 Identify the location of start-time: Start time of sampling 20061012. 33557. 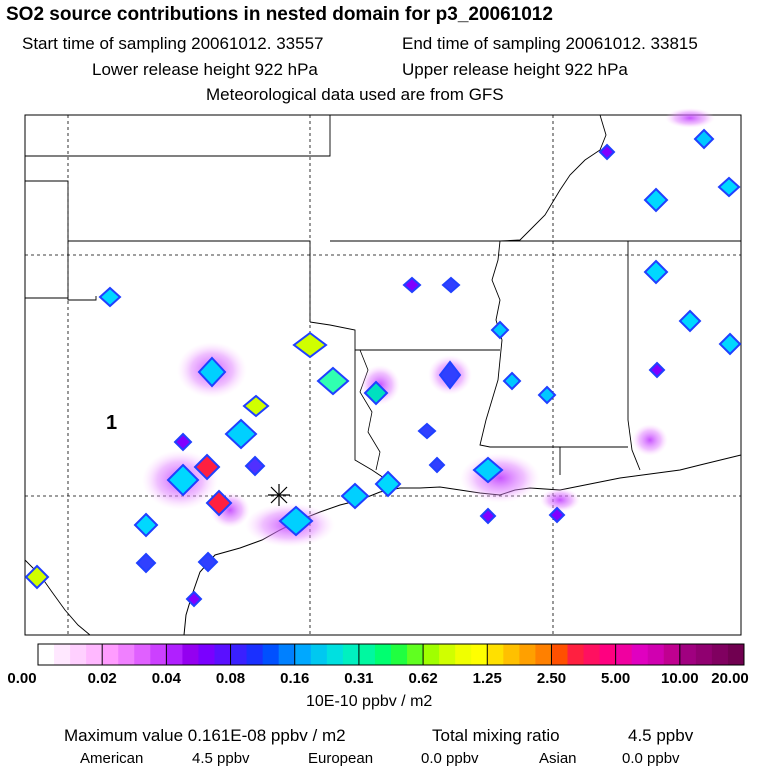
(173, 43).